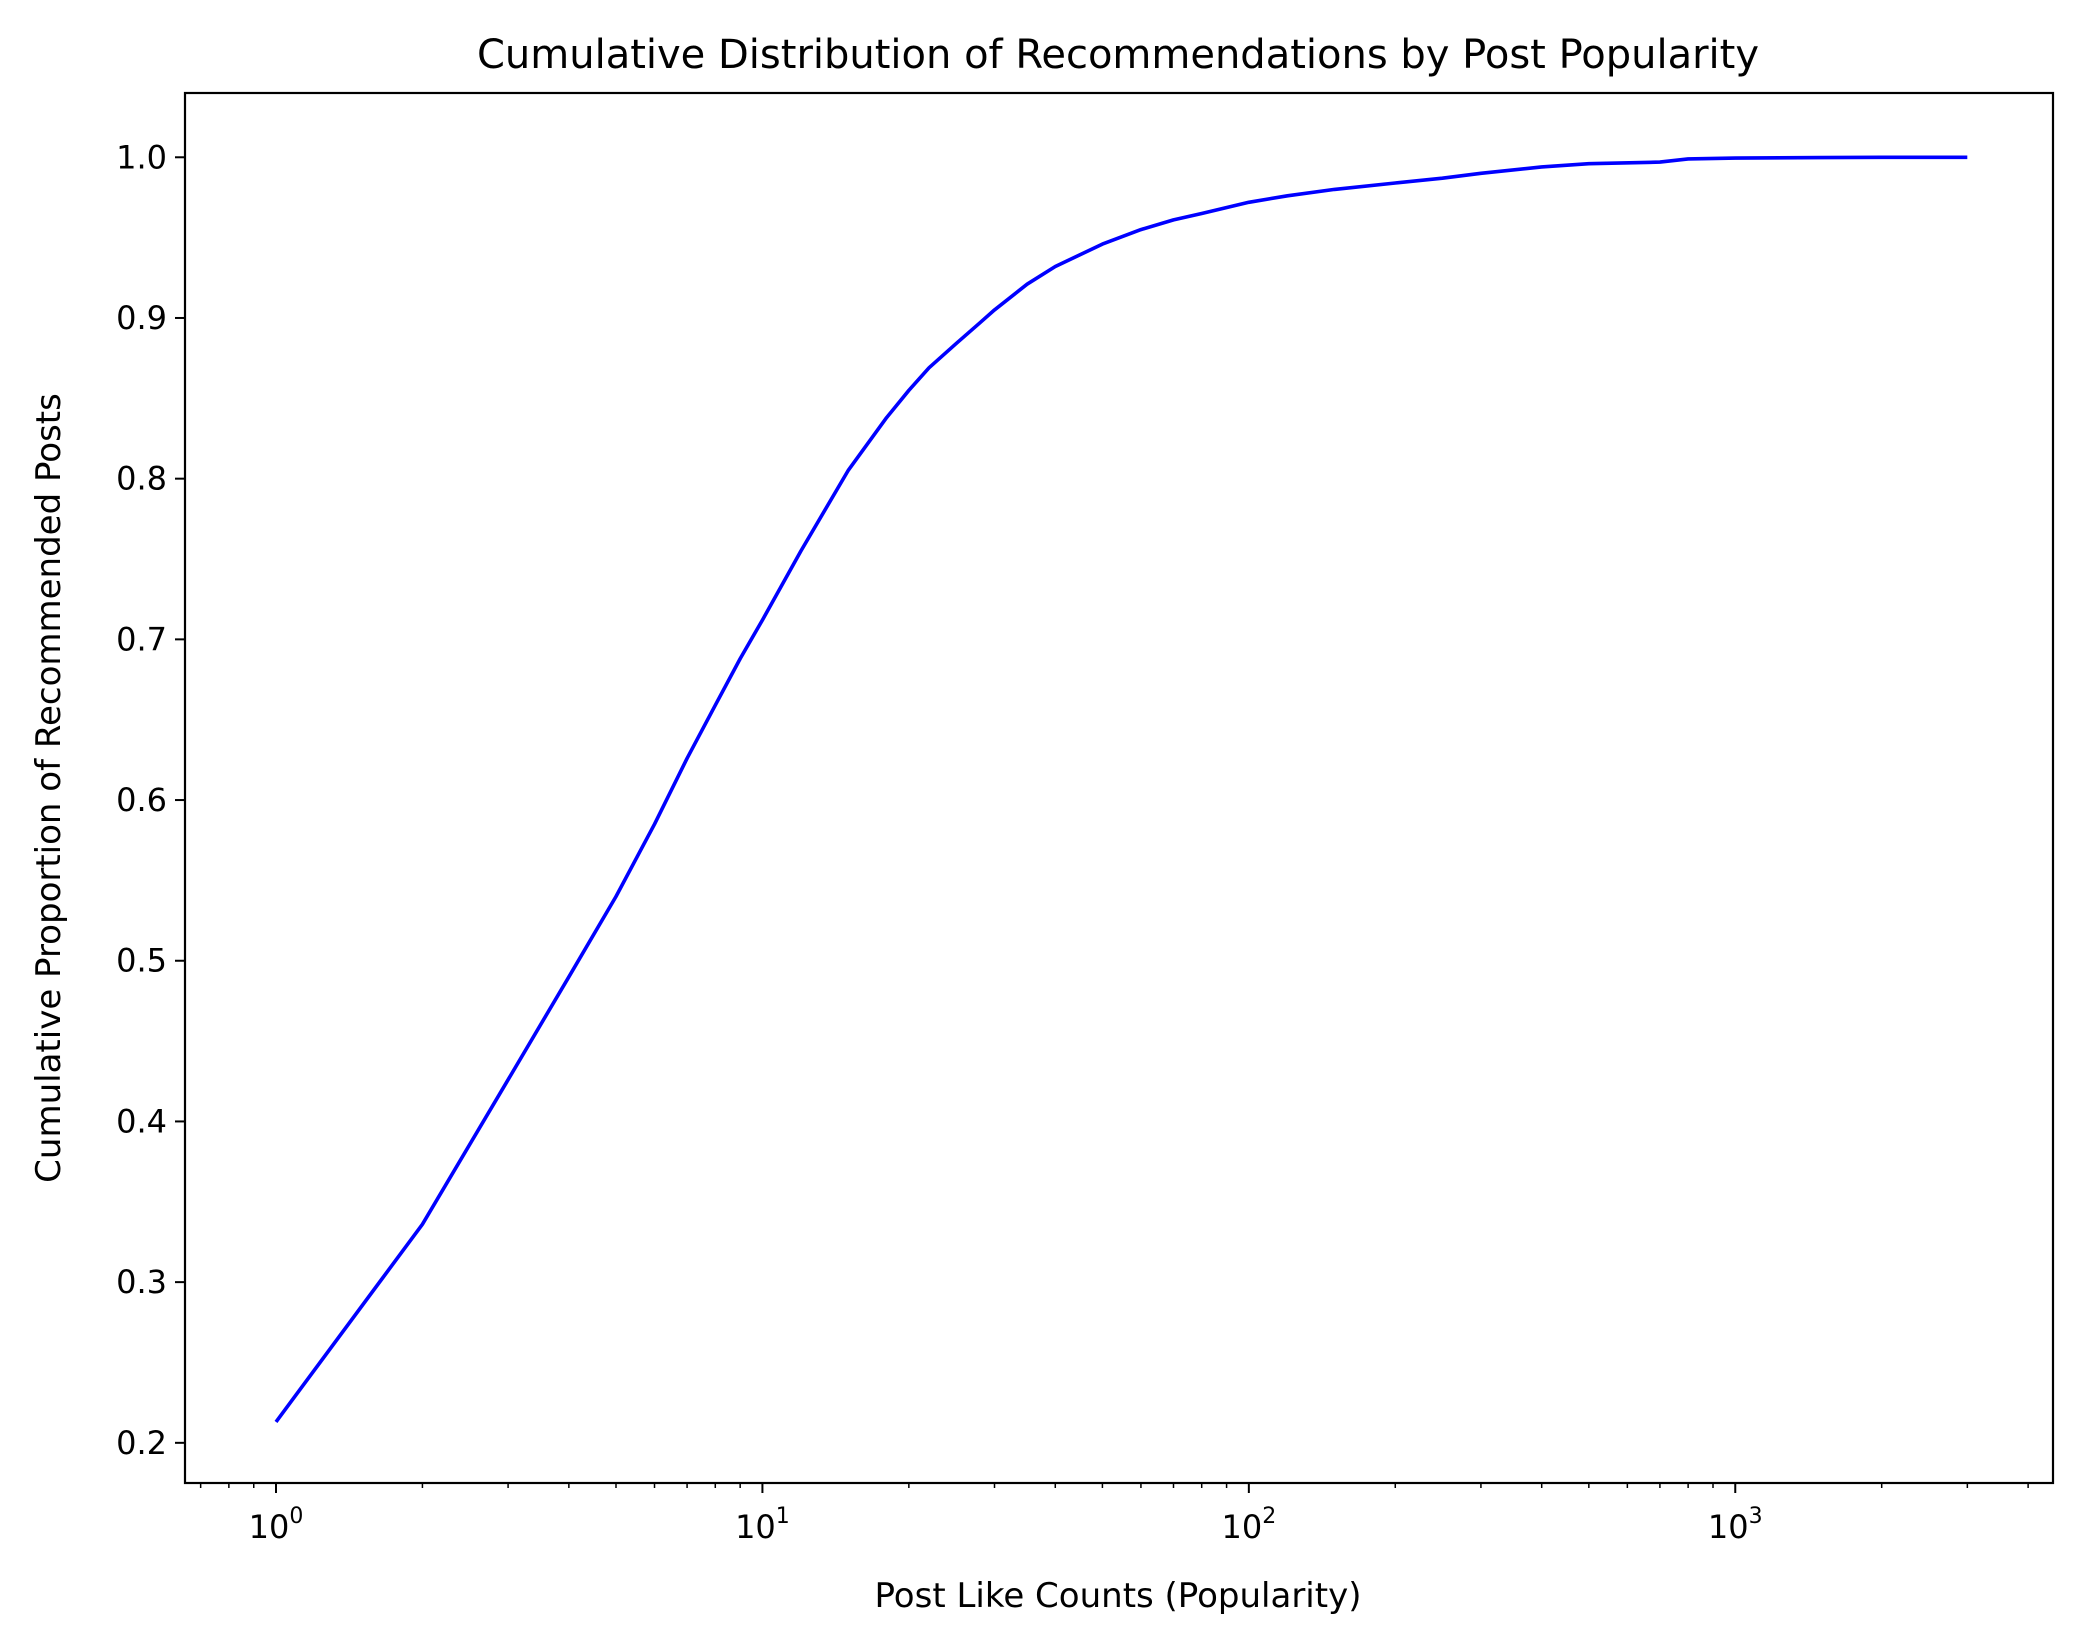 Image resolution: width=2074 pixels, height=1639 pixels. I want to click on x-axis-label: Post Like Counts (Popularity), so click(1118, 1596).